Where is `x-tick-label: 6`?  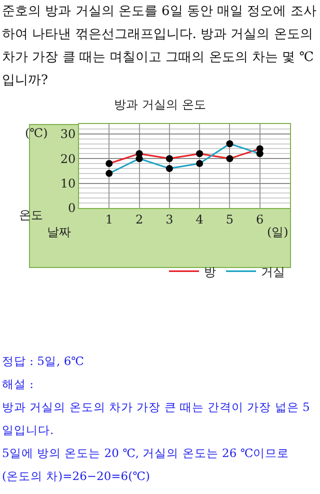 x-tick-label: 6 is located at coordinates (260, 219).